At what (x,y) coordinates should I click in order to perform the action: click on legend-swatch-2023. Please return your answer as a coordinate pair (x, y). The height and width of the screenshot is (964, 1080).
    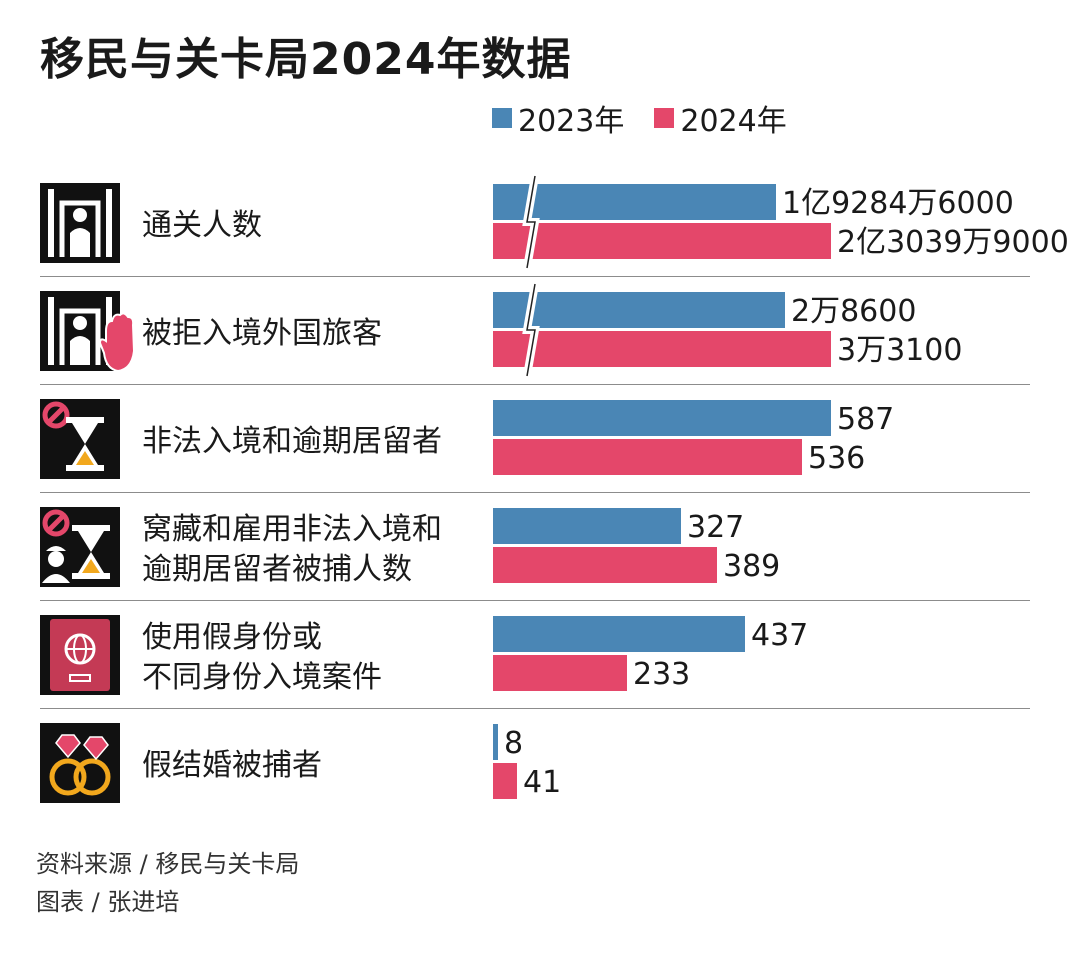
    Looking at the image, I should click on (502, 118).